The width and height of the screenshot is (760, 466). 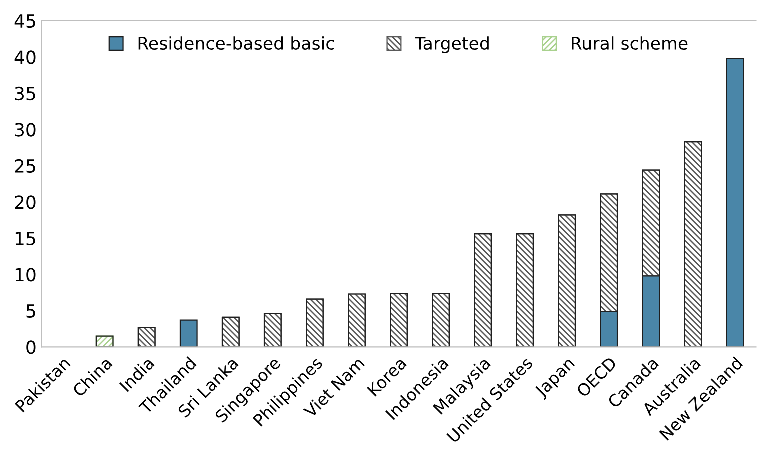 I want to click on y-tick-label: 15, so click(x=26, y=239).